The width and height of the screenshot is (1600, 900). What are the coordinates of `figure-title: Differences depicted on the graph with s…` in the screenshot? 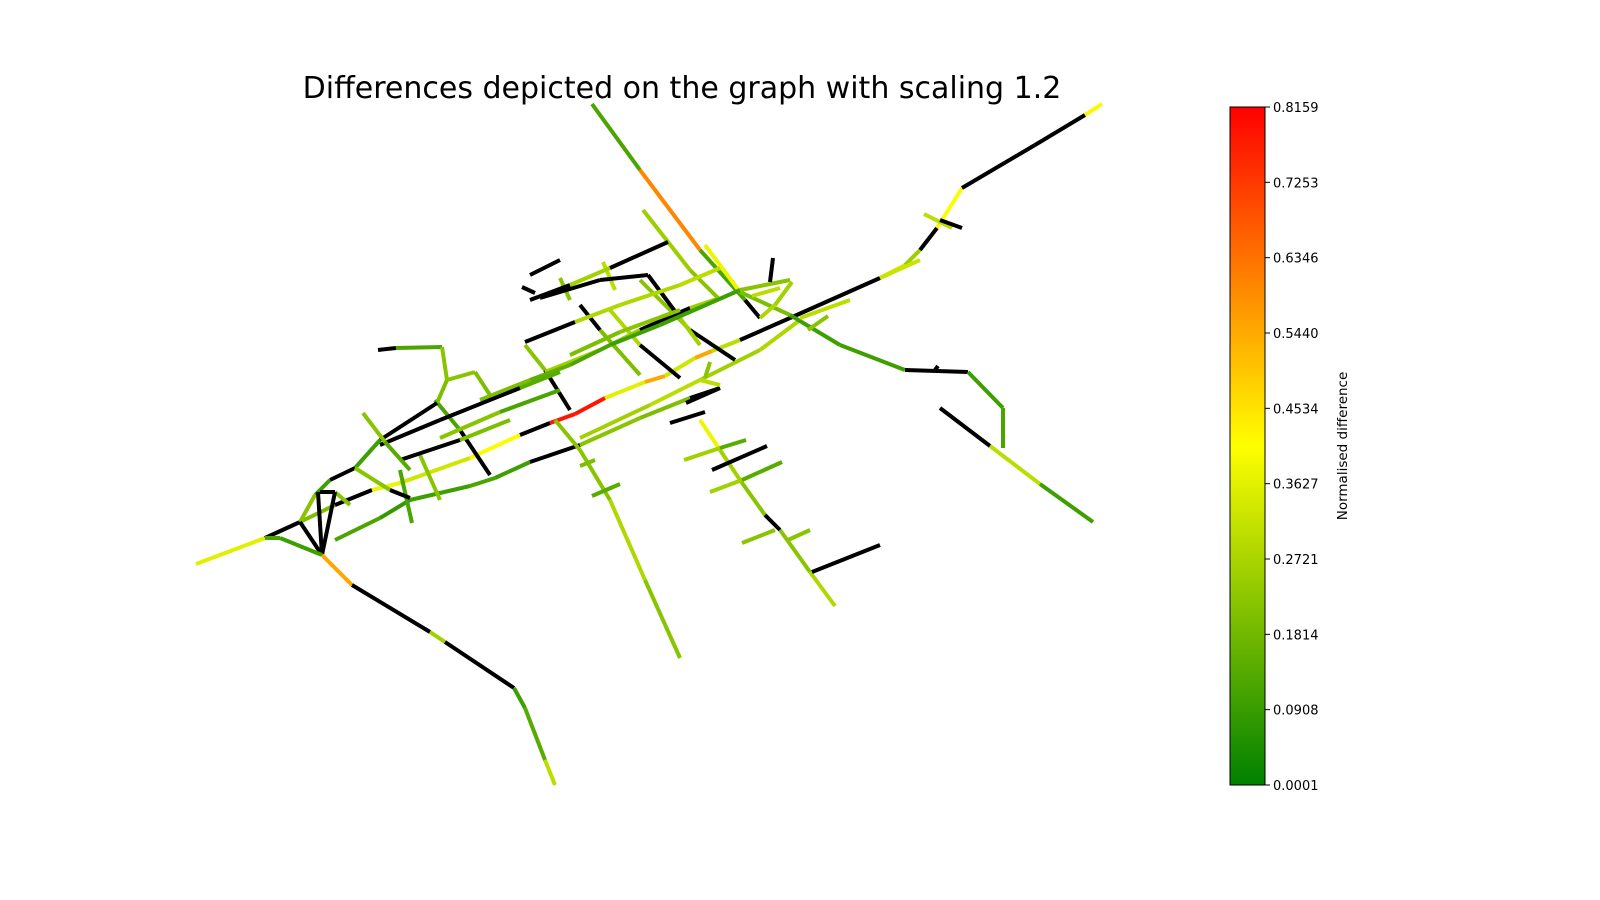 It's located at (682, 88).